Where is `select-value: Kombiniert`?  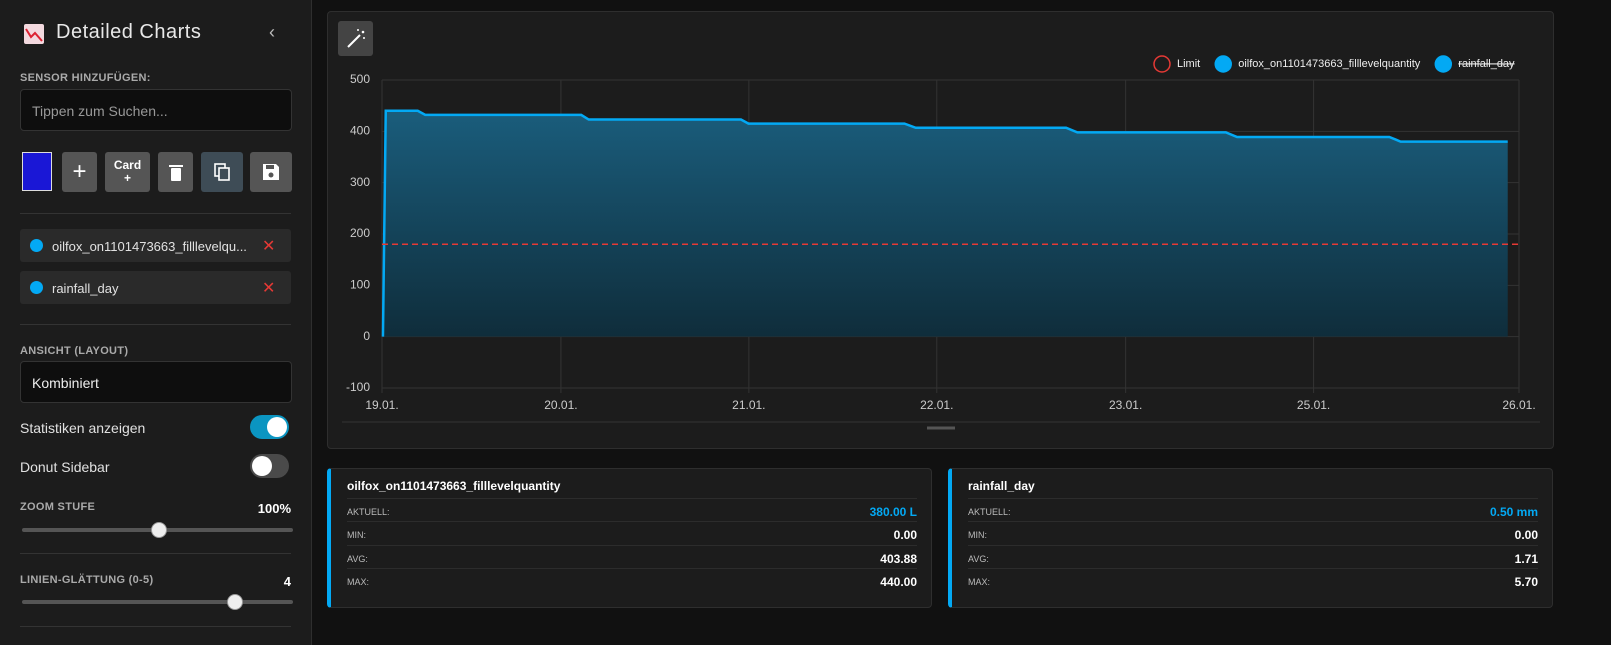 select-value: Kombiniert is located at coordinates (65, 383).